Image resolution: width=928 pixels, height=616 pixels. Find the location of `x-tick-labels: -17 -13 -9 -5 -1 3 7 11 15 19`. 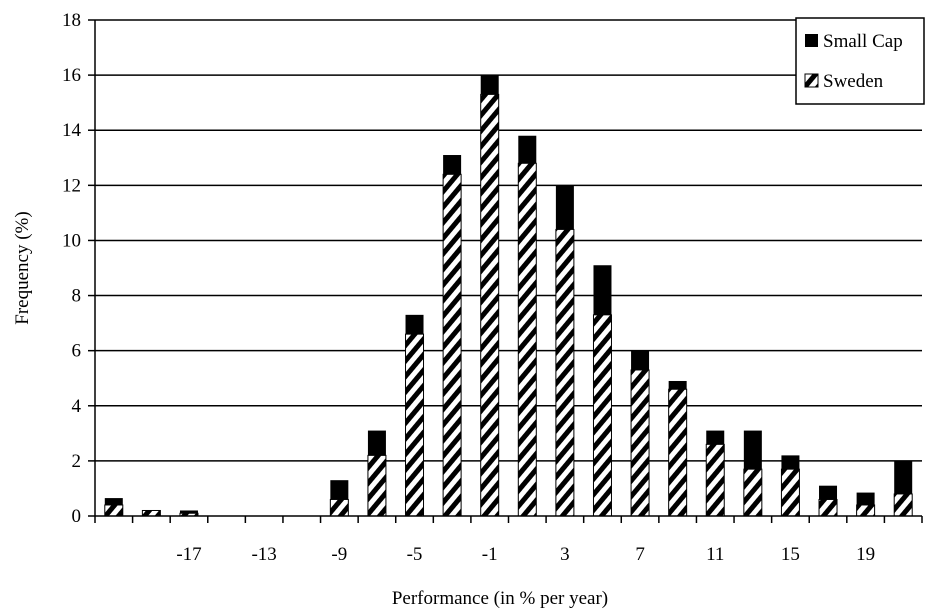

x-tick-labels: -17 -13 -9 -5 -1 3 7 11 15 19 is located at coordinates (508, 540).